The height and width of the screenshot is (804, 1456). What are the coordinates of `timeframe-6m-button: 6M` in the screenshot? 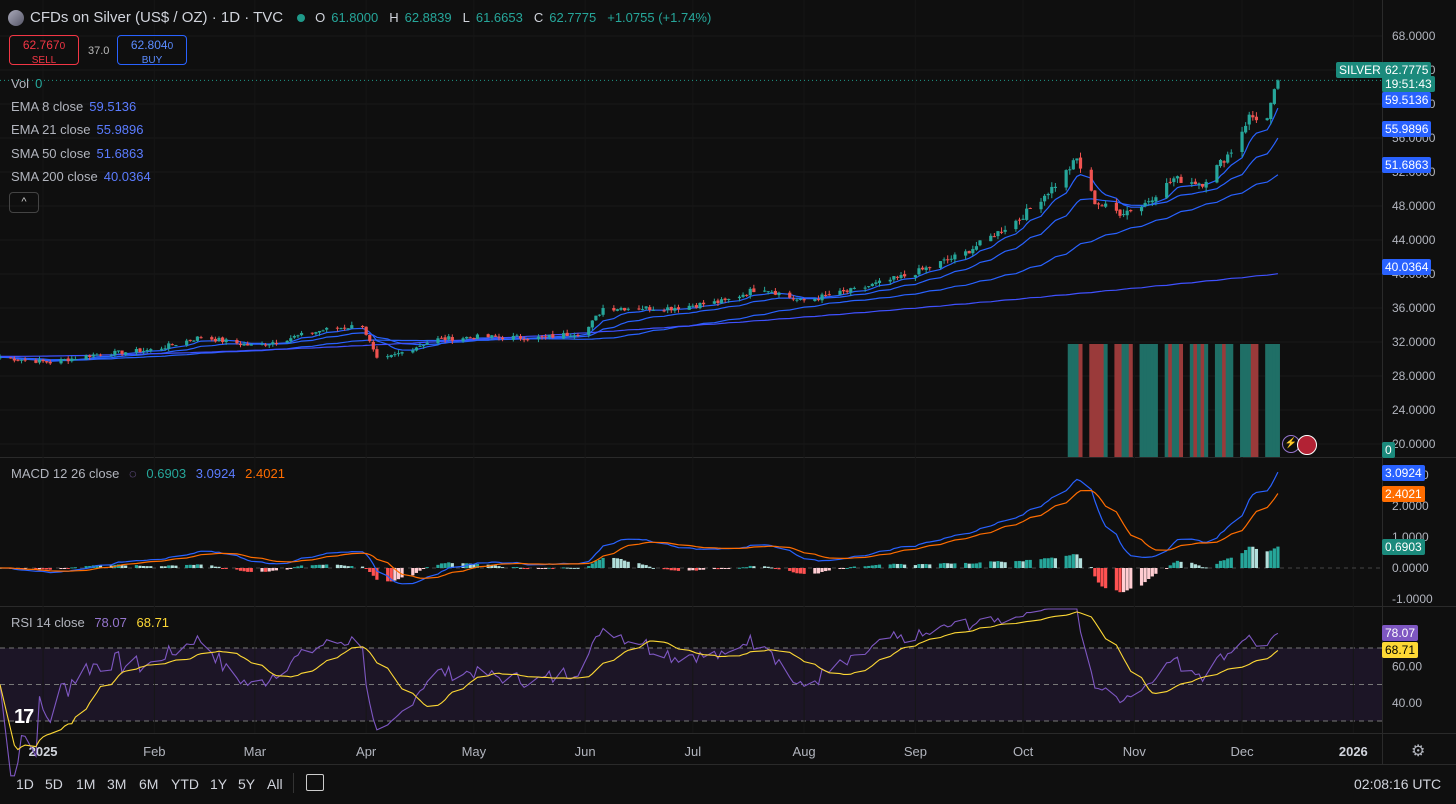 It's located at (149, 784).